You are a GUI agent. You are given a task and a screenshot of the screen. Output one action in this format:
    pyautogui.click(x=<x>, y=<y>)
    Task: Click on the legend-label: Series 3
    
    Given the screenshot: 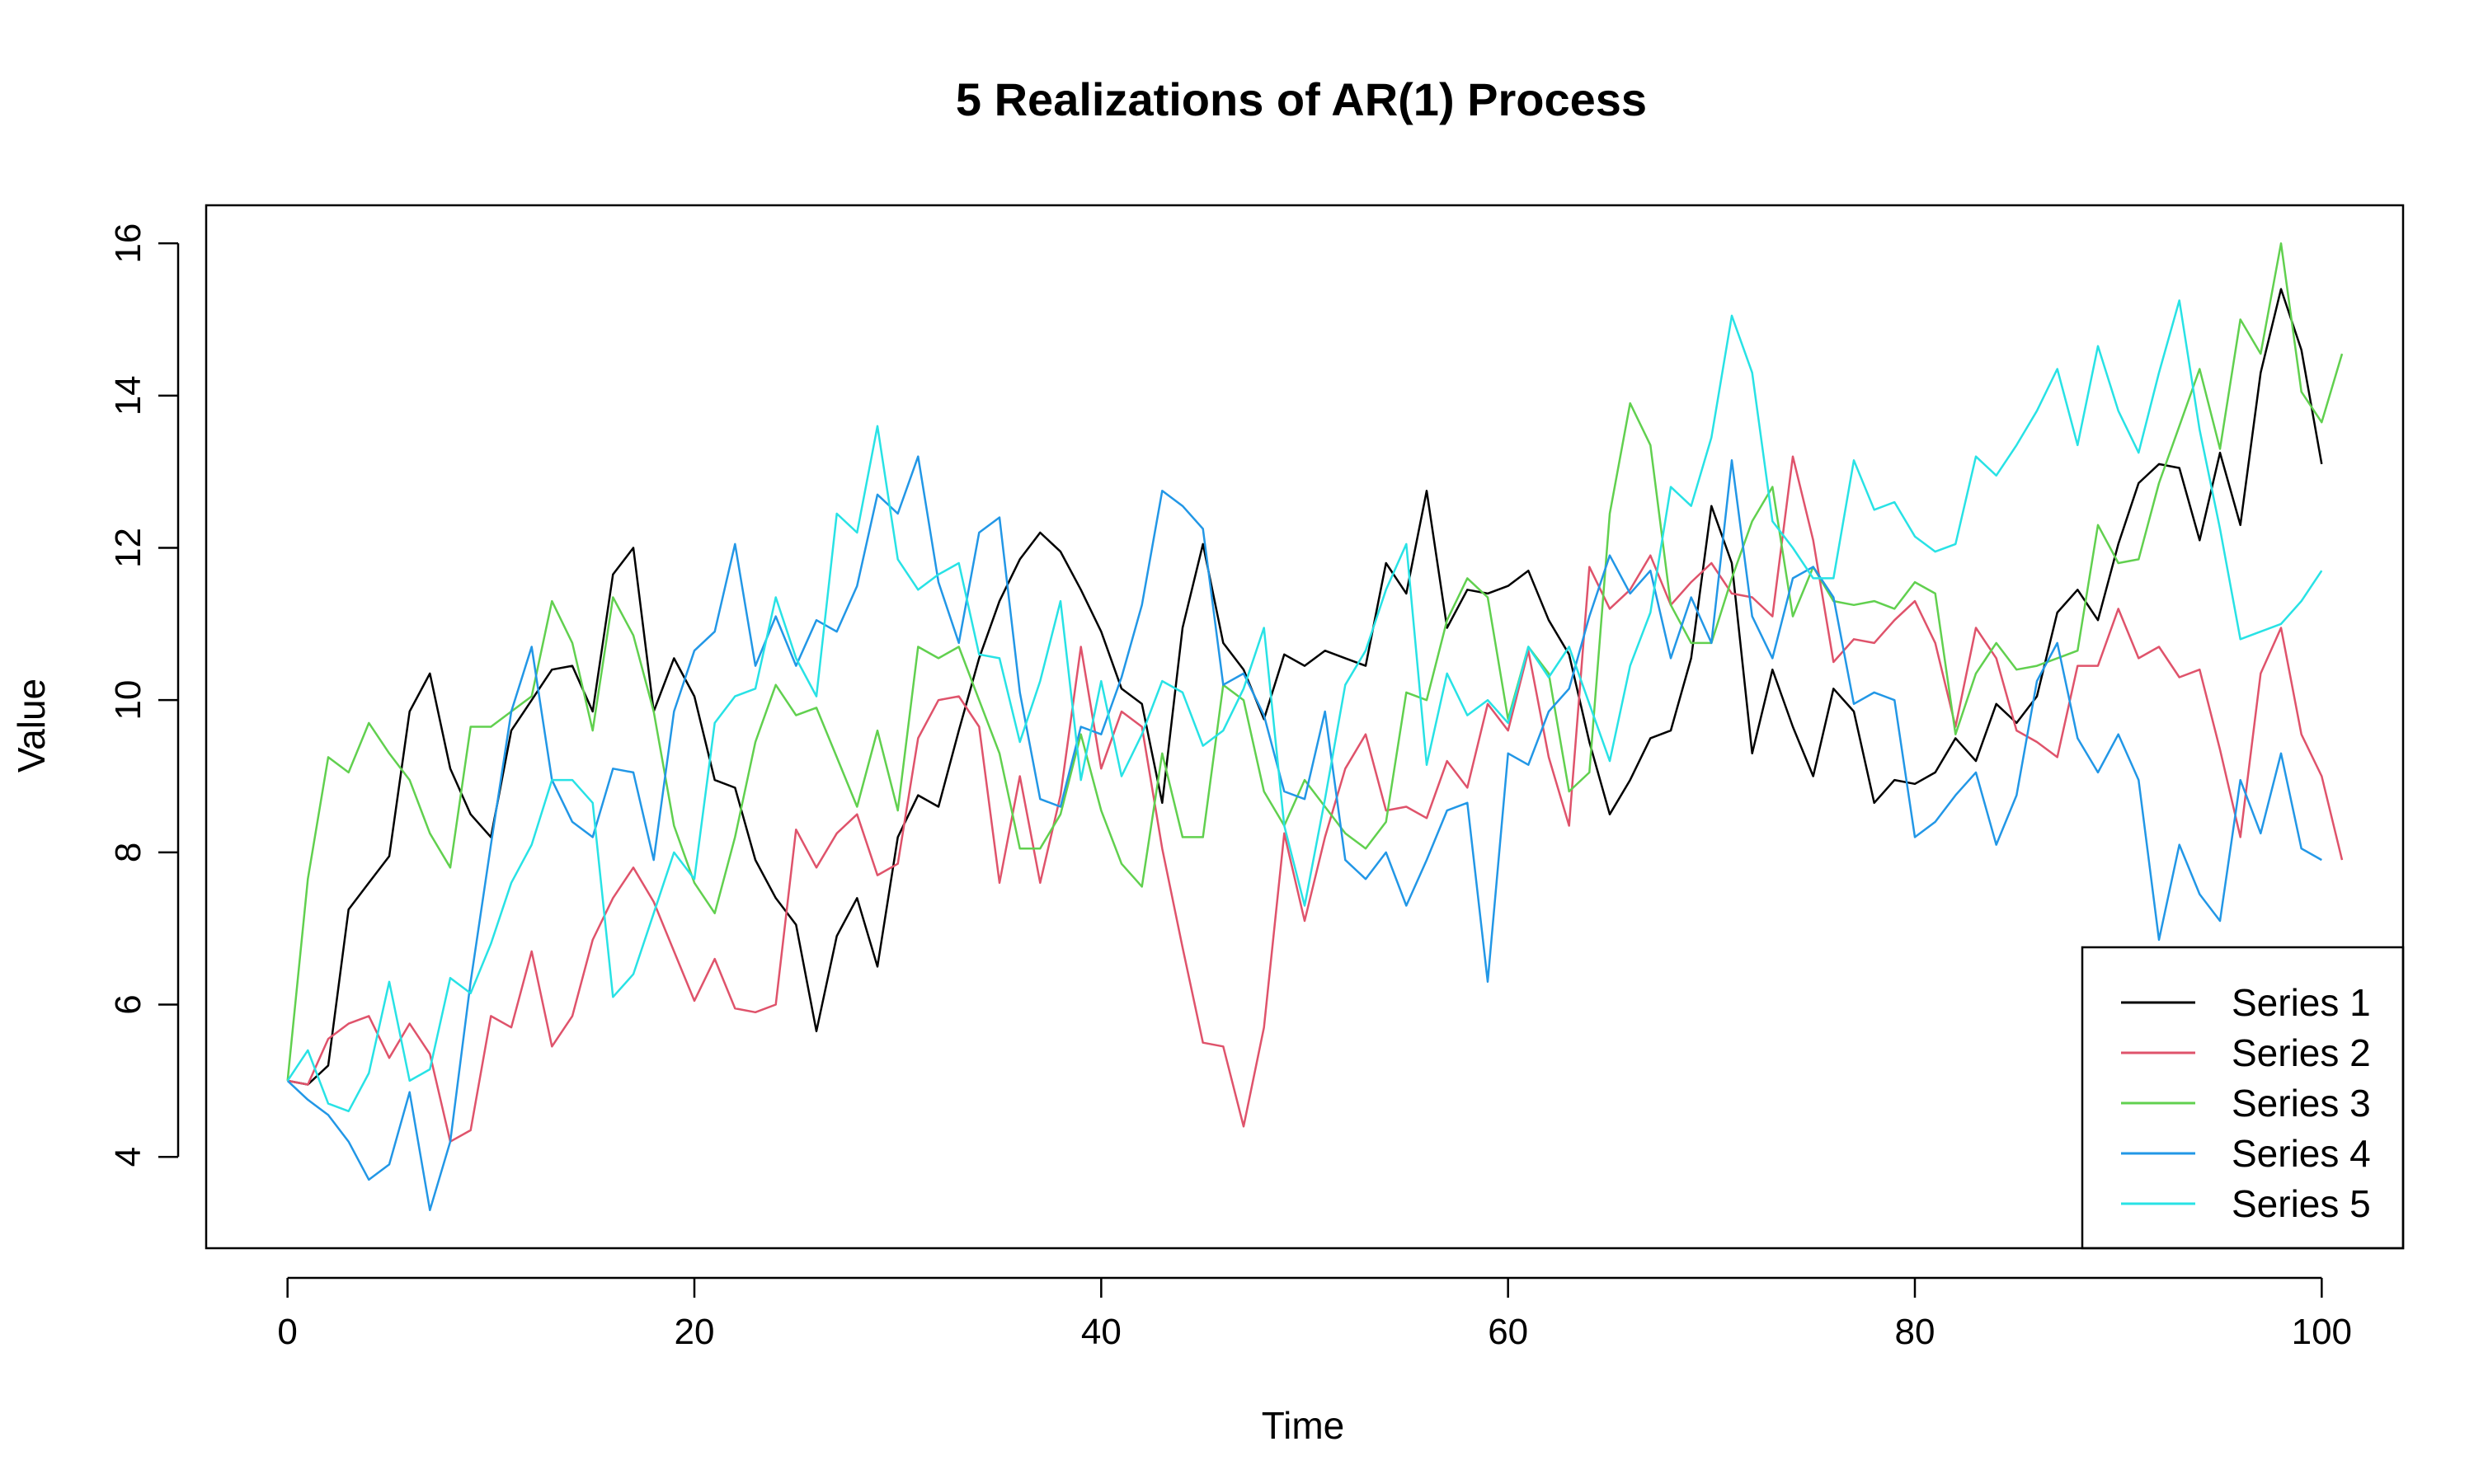 What is the action you would take?
    pyautogui.click(x=2301, y=1103)
    